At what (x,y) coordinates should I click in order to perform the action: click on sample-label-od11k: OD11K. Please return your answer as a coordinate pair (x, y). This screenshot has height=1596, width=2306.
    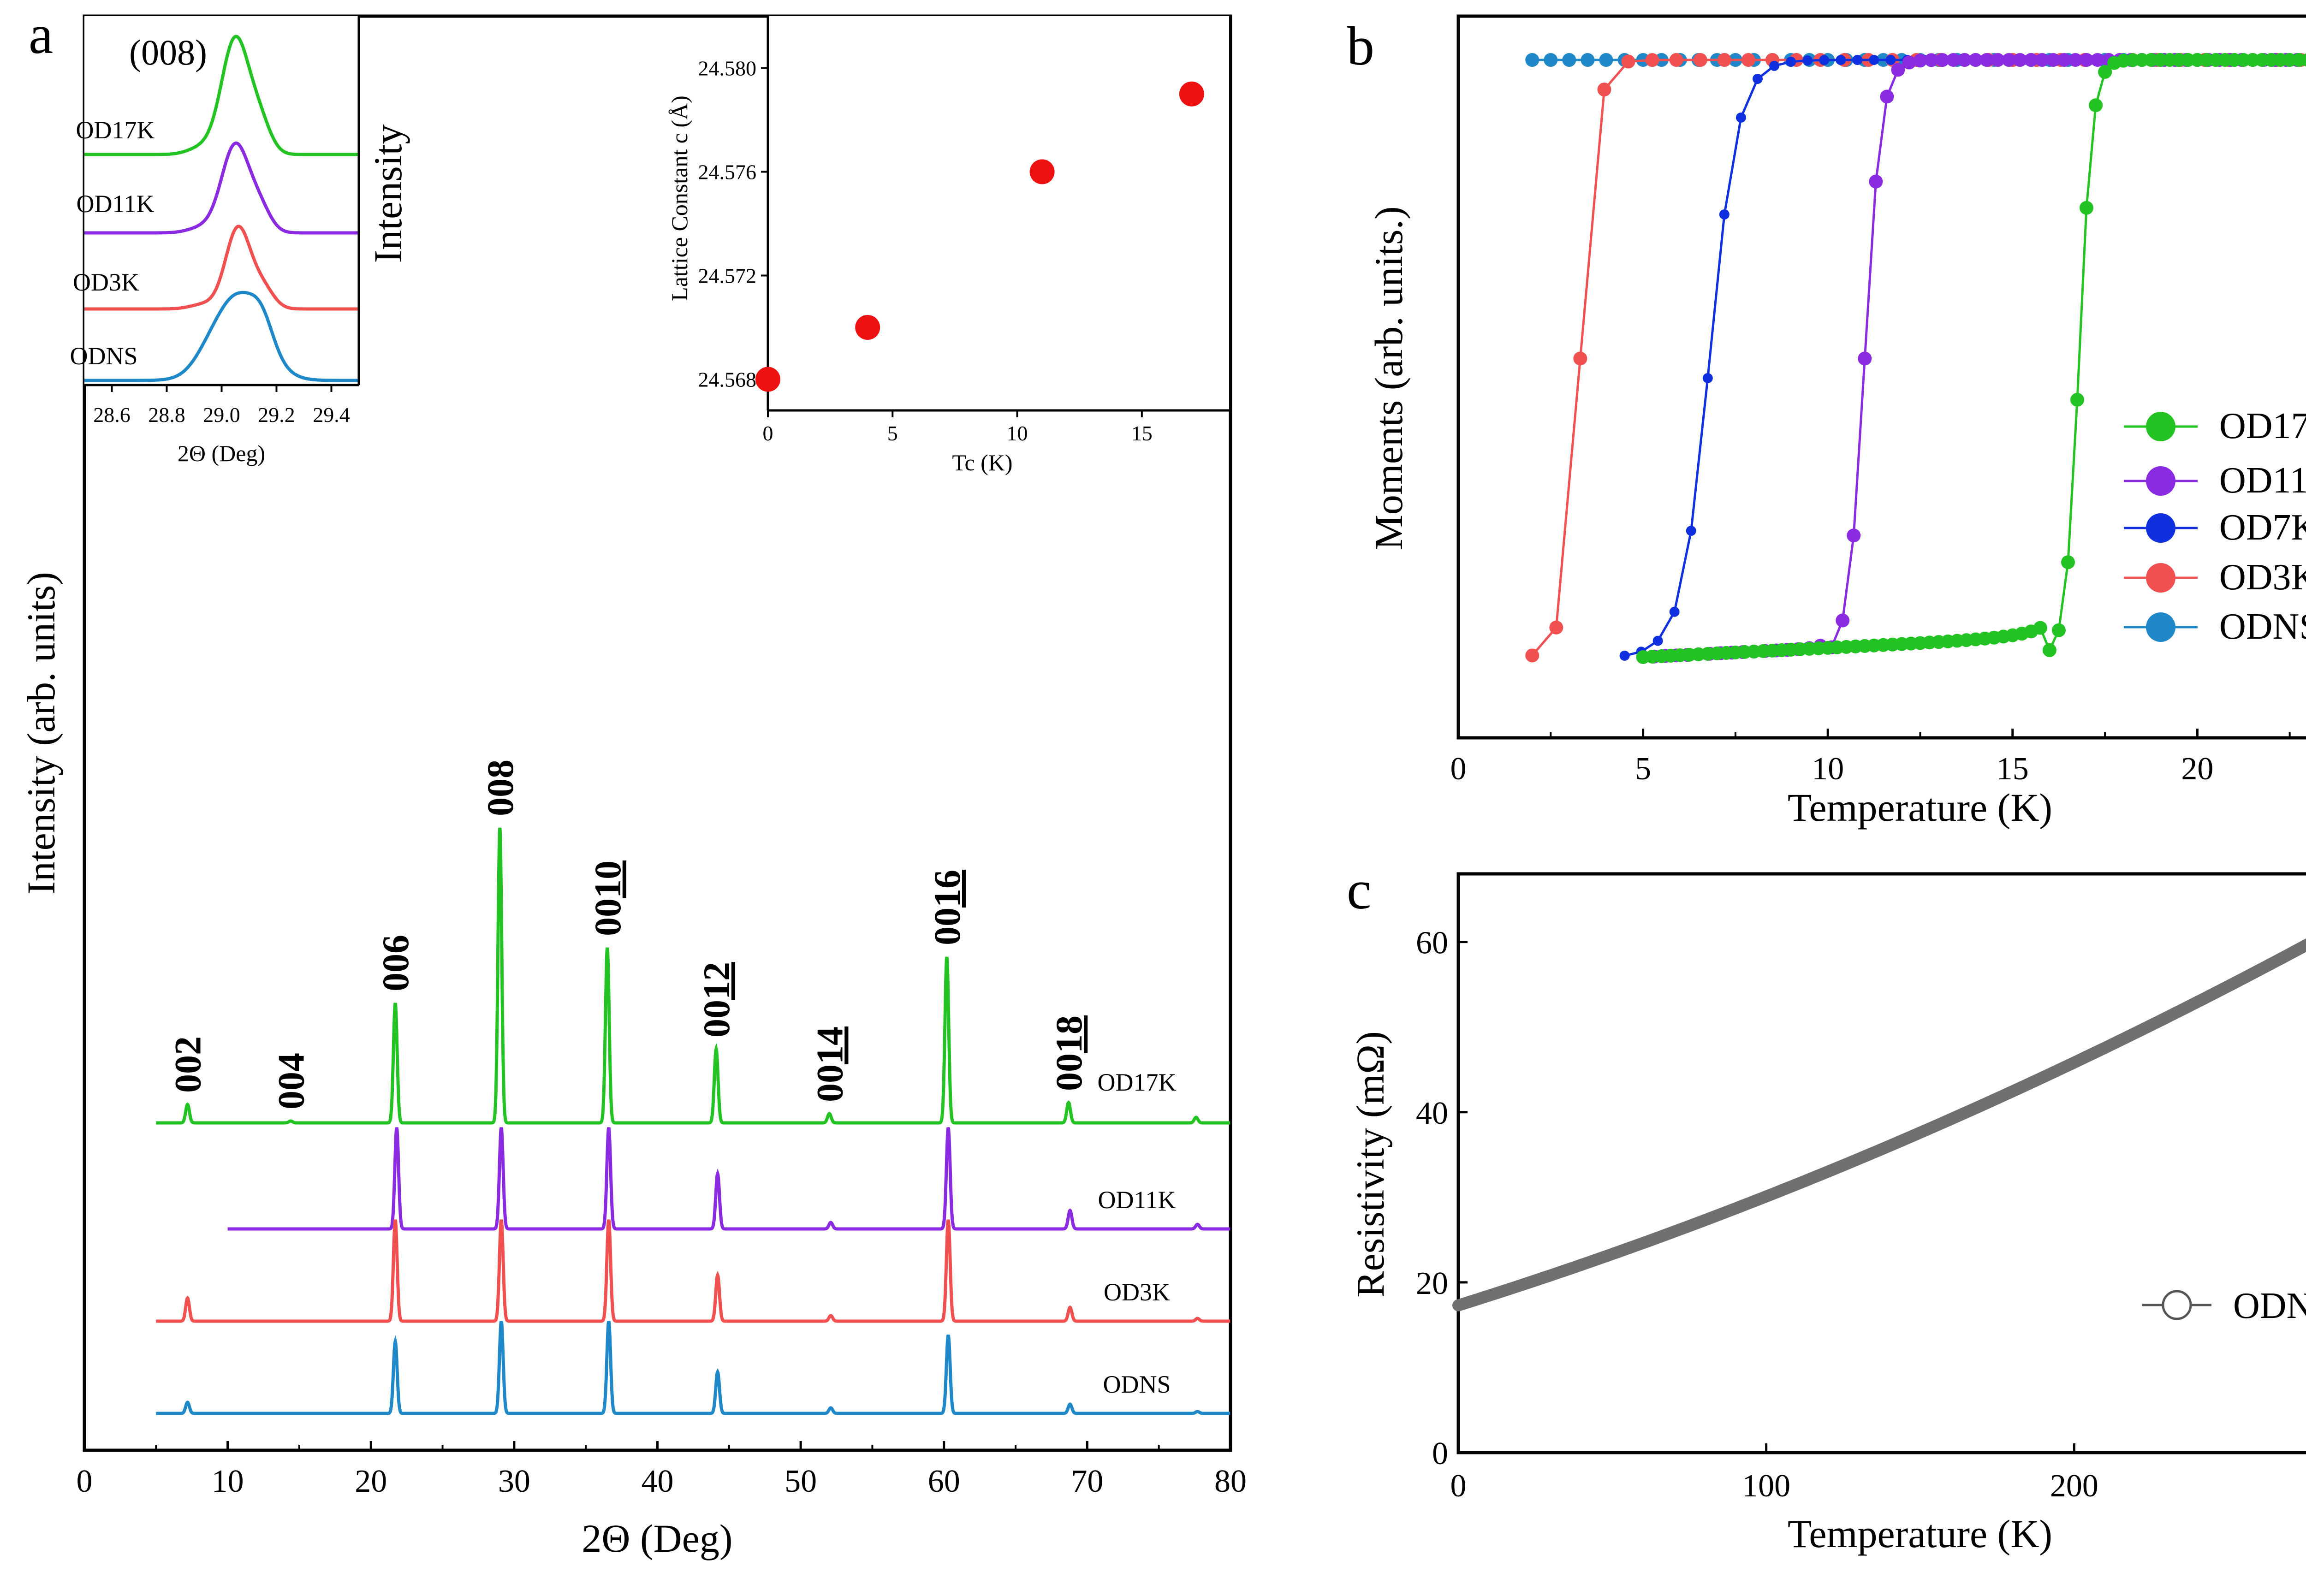
    Looking at the image, I should click on (1137, 1200).